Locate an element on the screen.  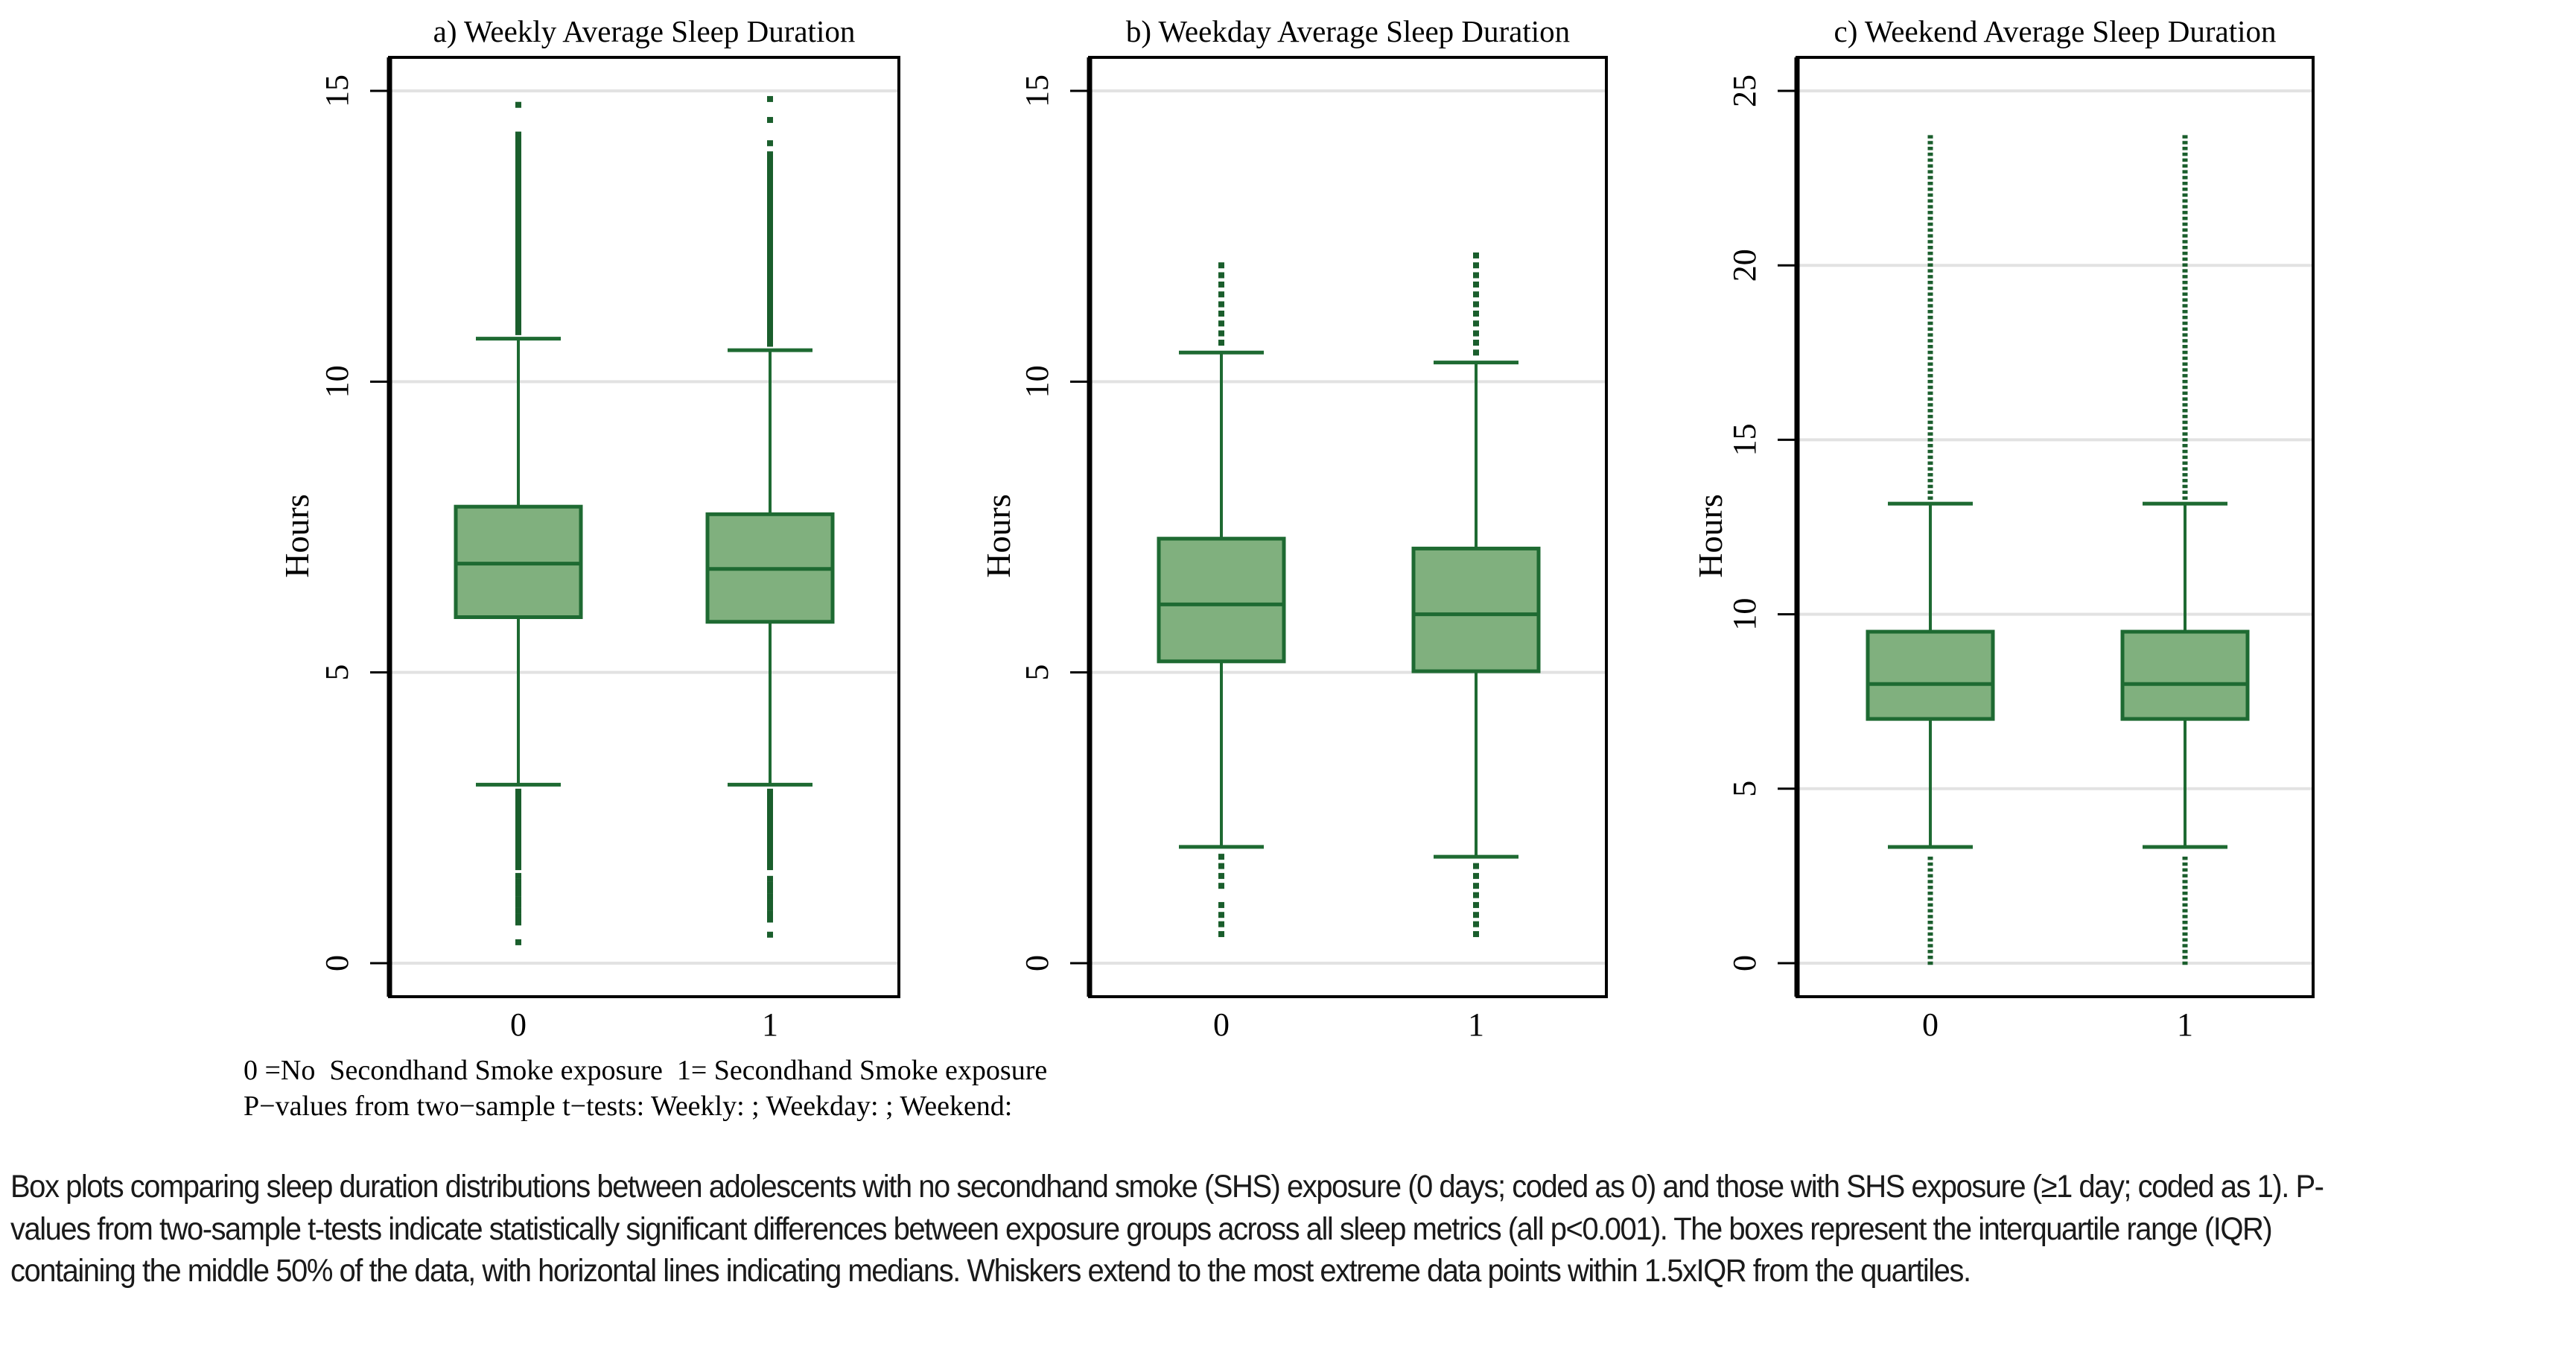
y-tick-label: 25 is located at coordinates (1744, 90).